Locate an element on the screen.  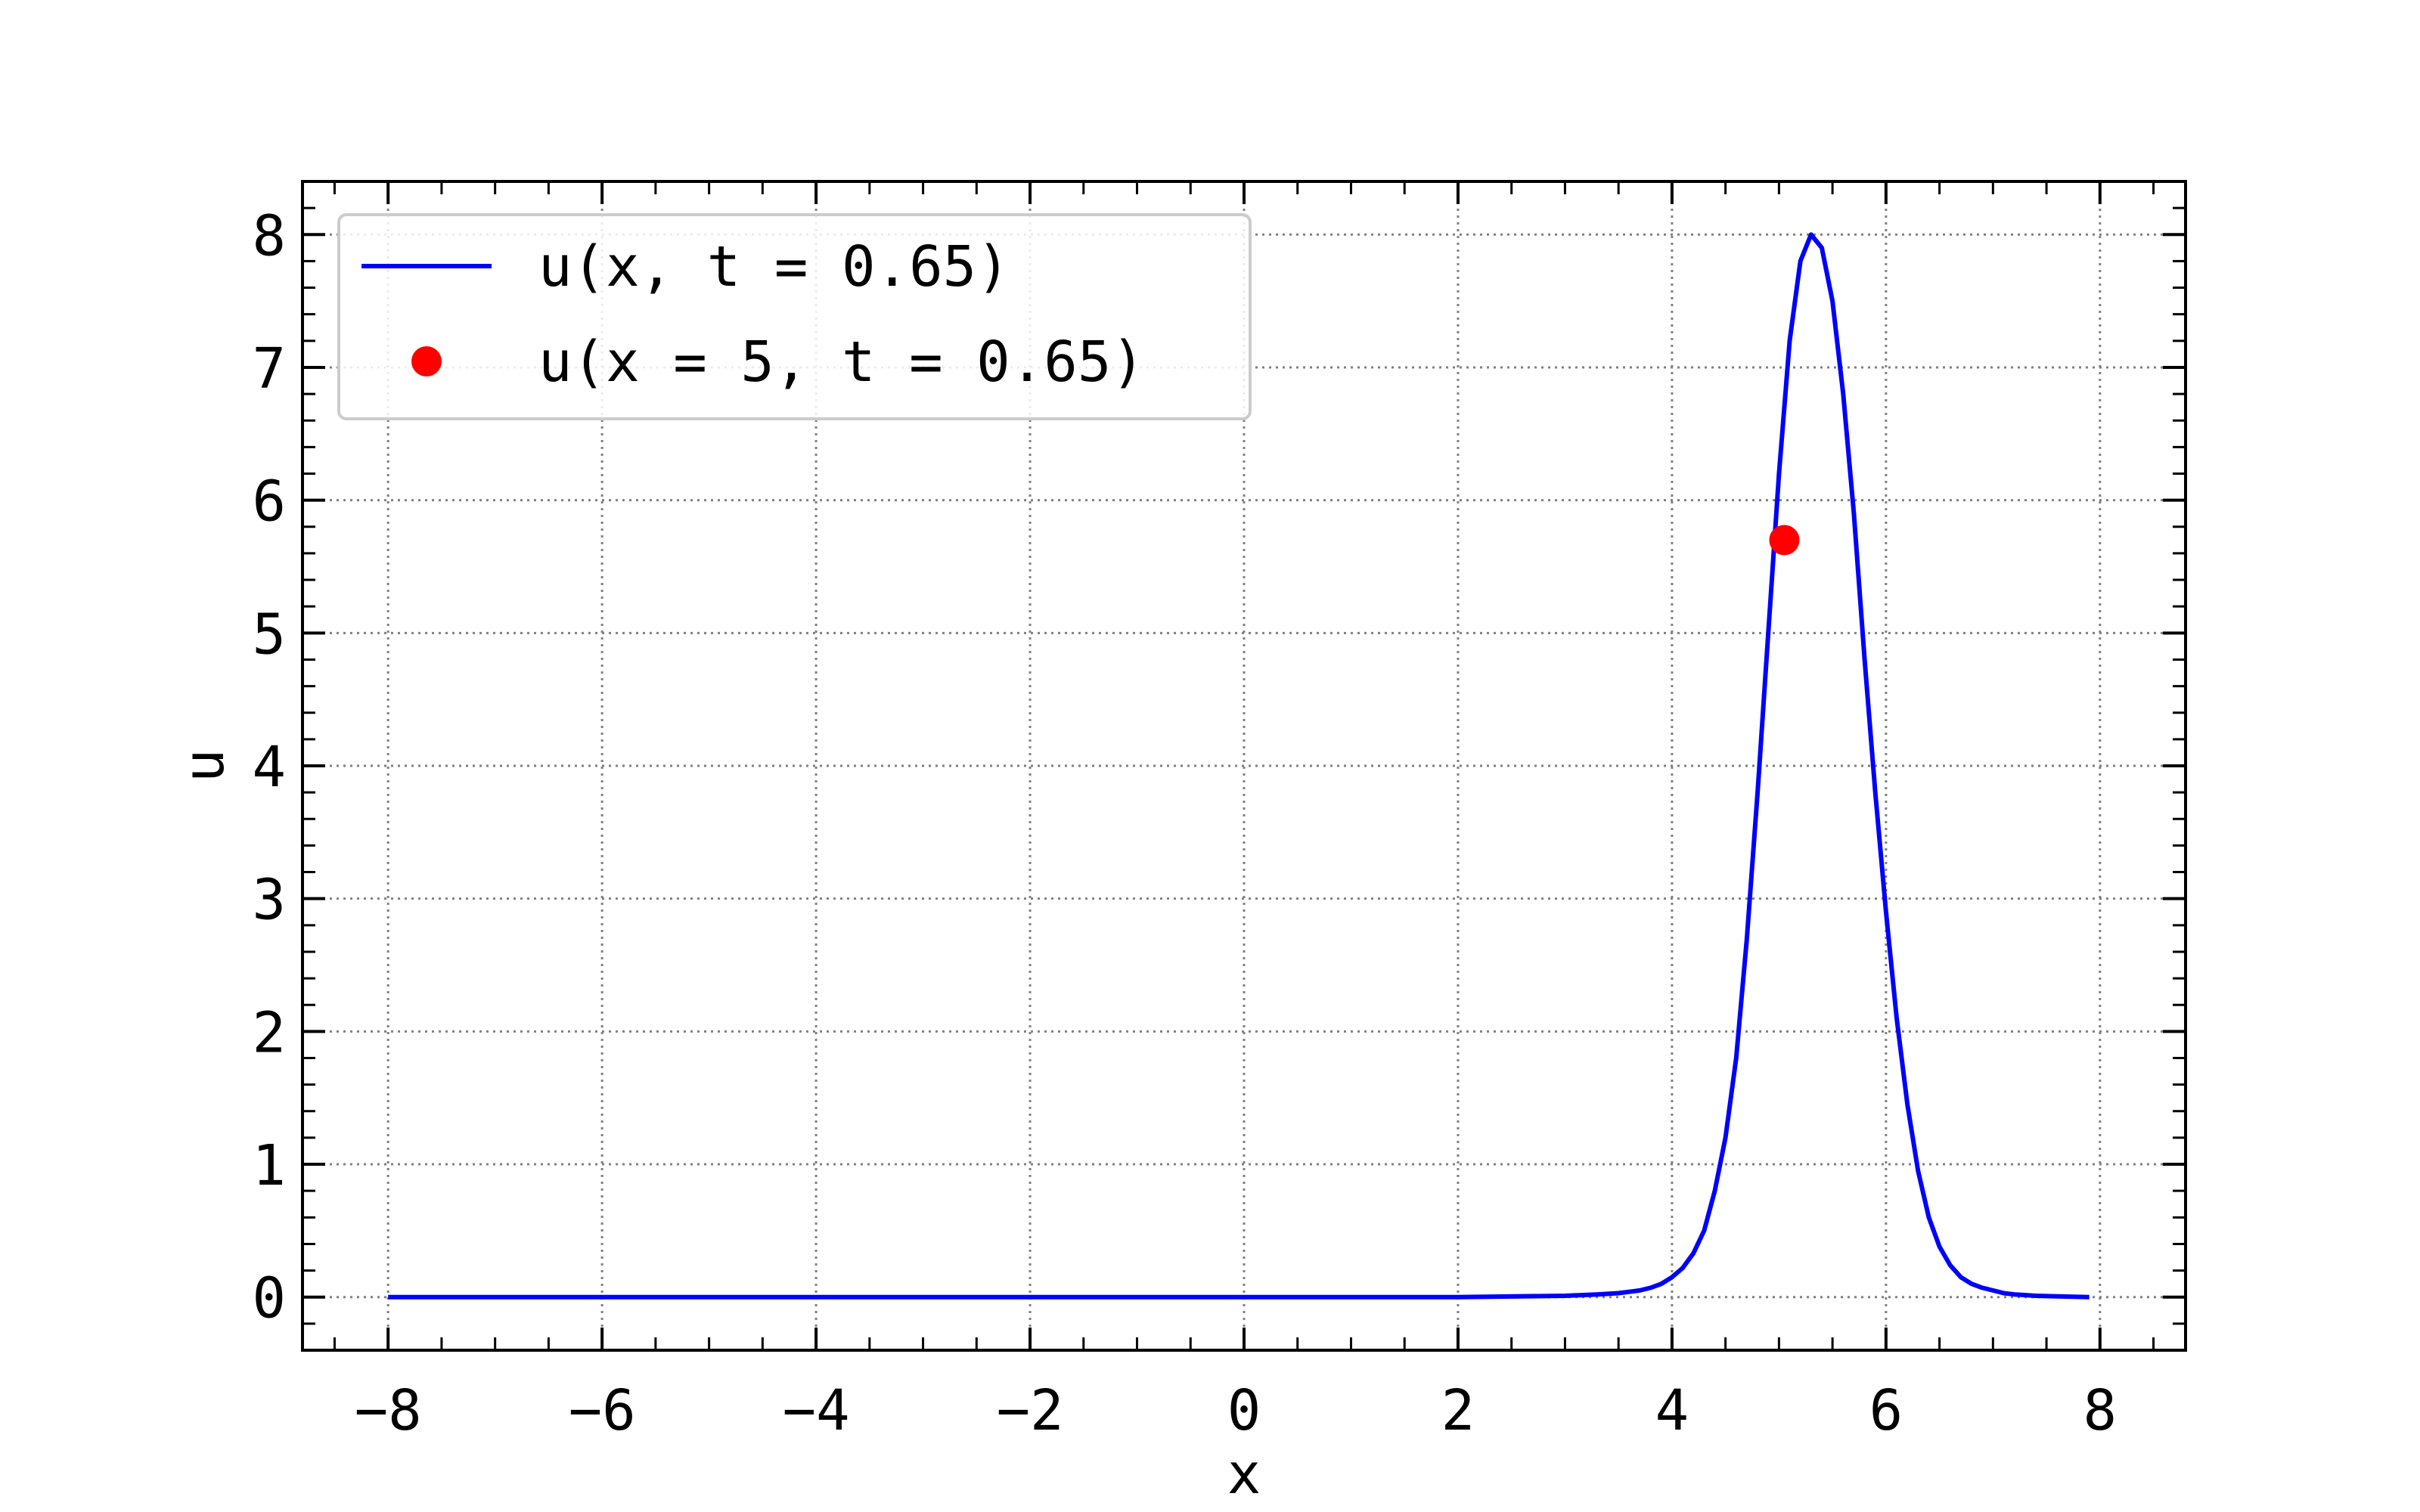
x-tick-label: 2 is located at coordinates (1458, 1410).